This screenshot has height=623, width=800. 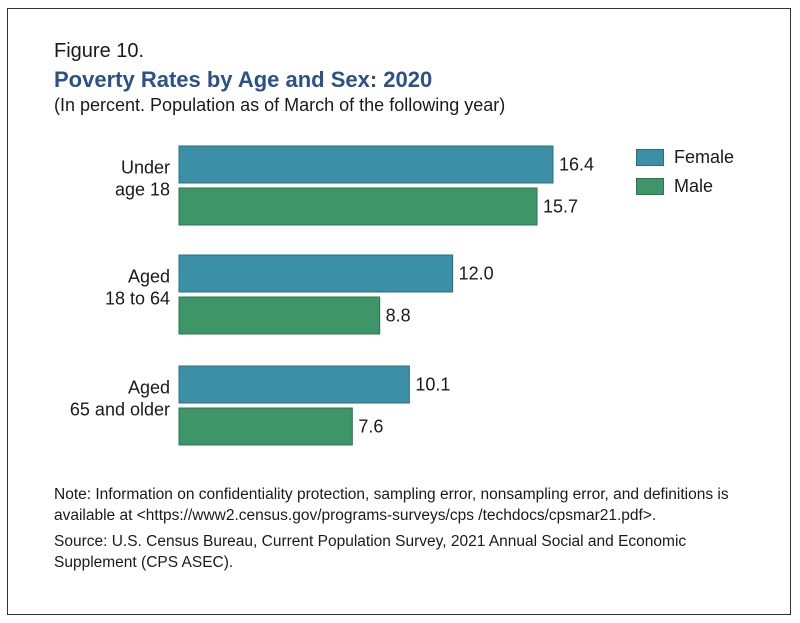 What do you see at coordinates (137, 288) in the screenshot?
I see `category-label: Aged 18 to 64` at bounding box center [137, 288].